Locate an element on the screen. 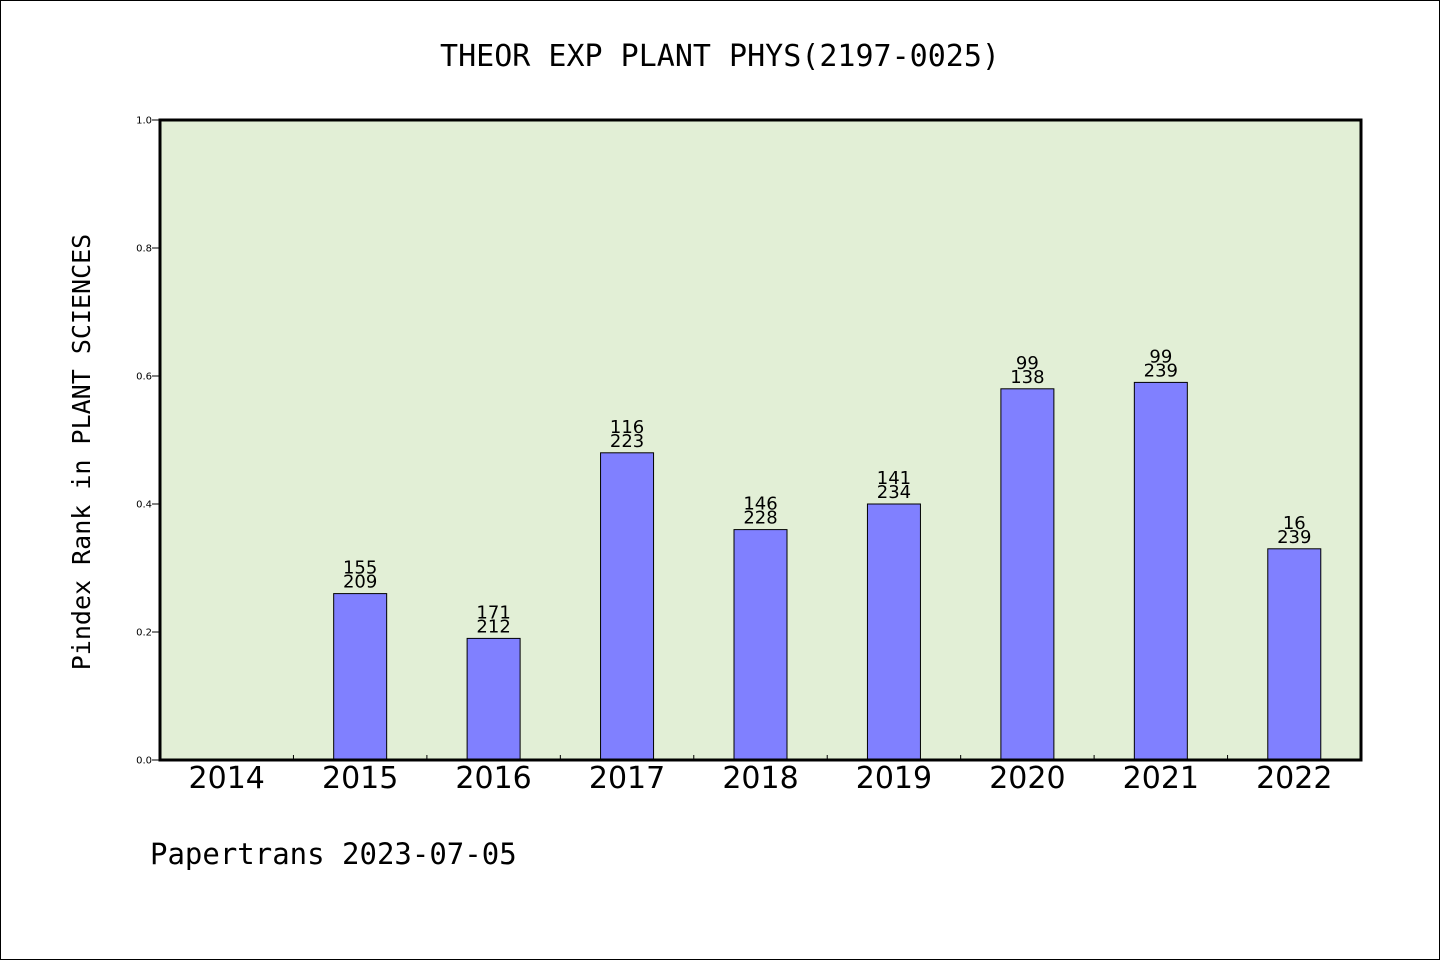 The height and width of the screenshot is (960, 1440). data-label-top: 146 is located at coordinates (760, 504).